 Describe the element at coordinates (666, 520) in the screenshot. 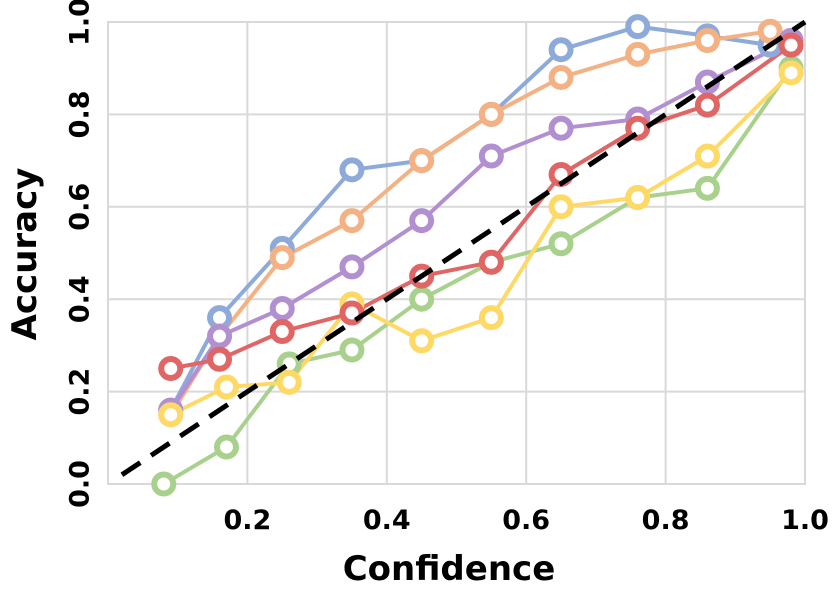

I see `x-tick-label: 0.8` at that location.